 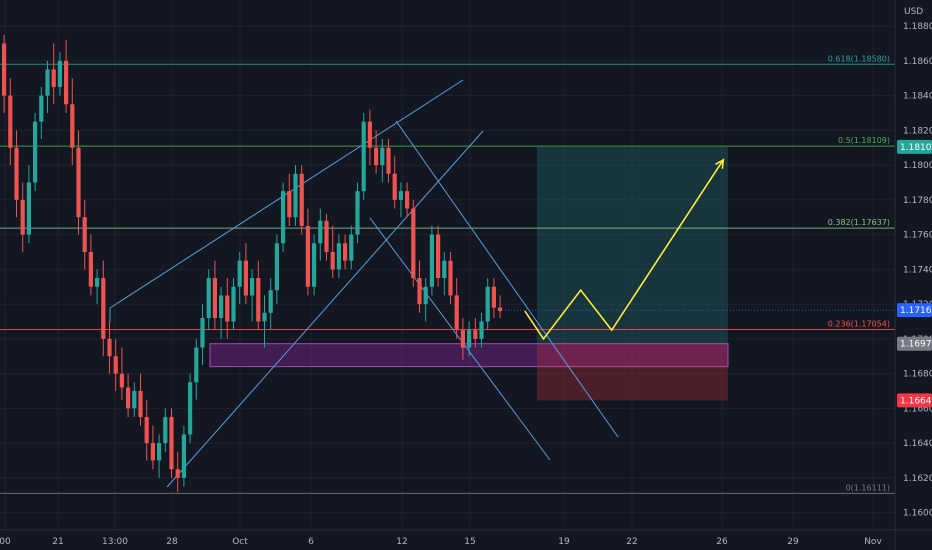 I want to click on x-tick-label: 26, so click(x=722, y=542).